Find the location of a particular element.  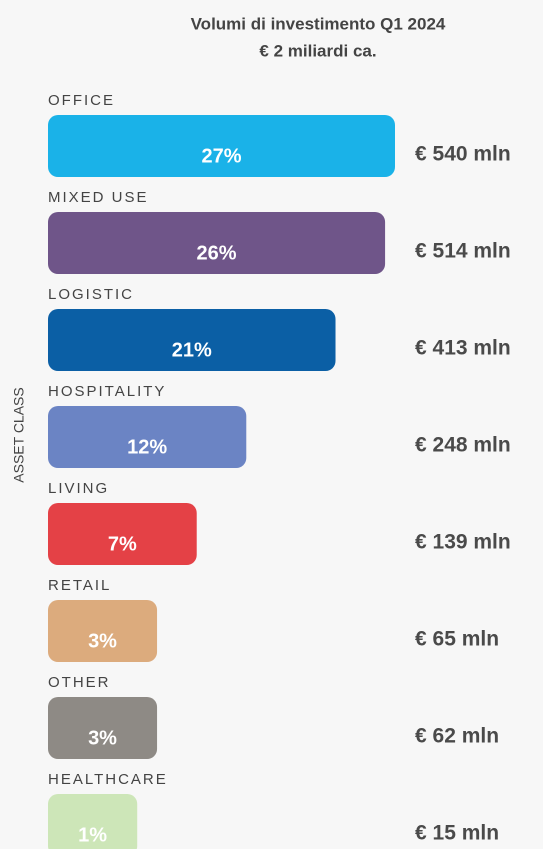

amount-label: € 15 mln is located at coordinates (457, 833).